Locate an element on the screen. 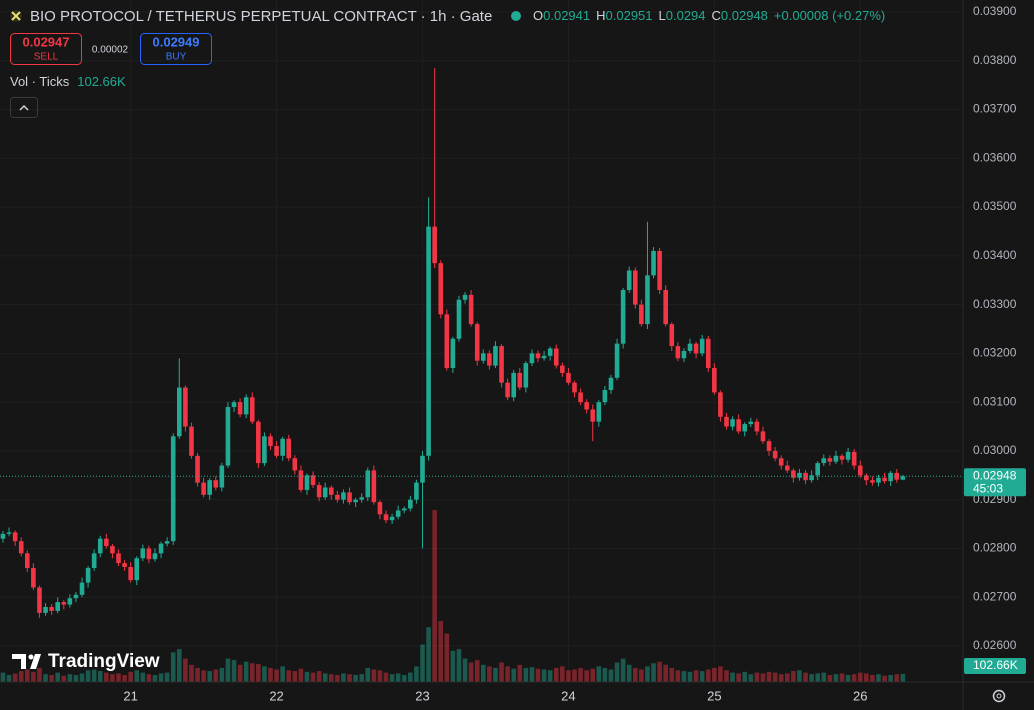 This screenshot has width=1034, height=710. buy-label: BUY is located at coordinates (176, 57).